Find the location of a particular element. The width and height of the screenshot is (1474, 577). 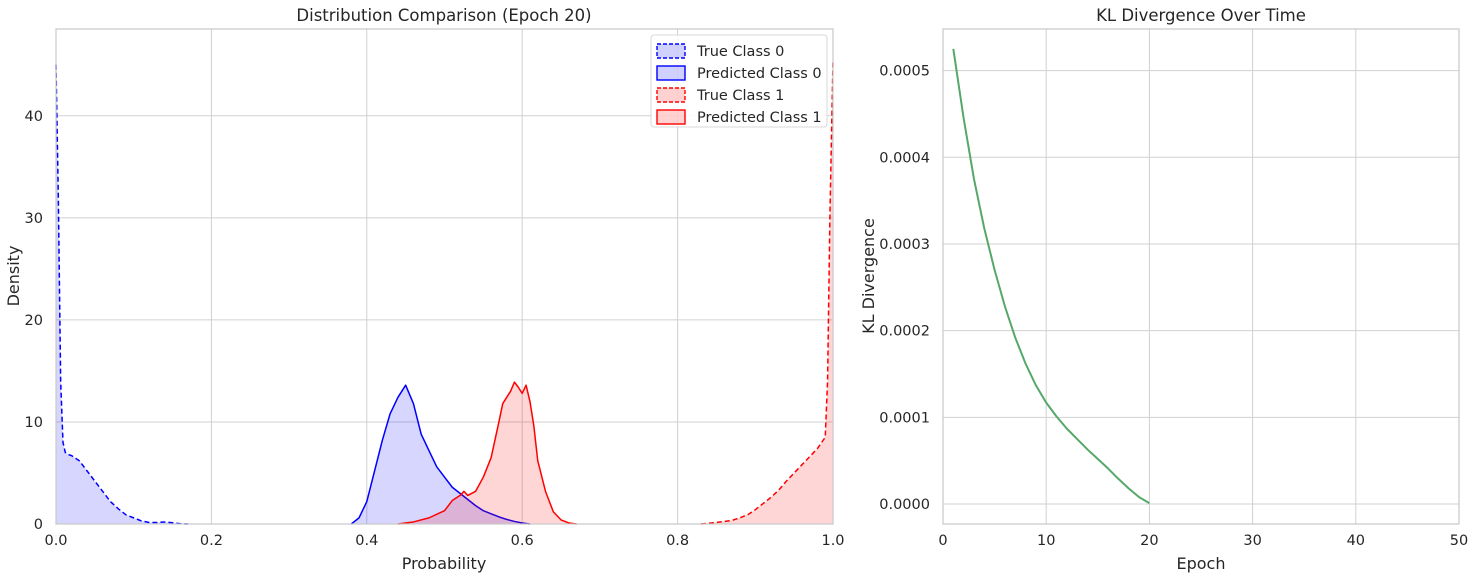

legend-box is located at coordinates (739, 81).